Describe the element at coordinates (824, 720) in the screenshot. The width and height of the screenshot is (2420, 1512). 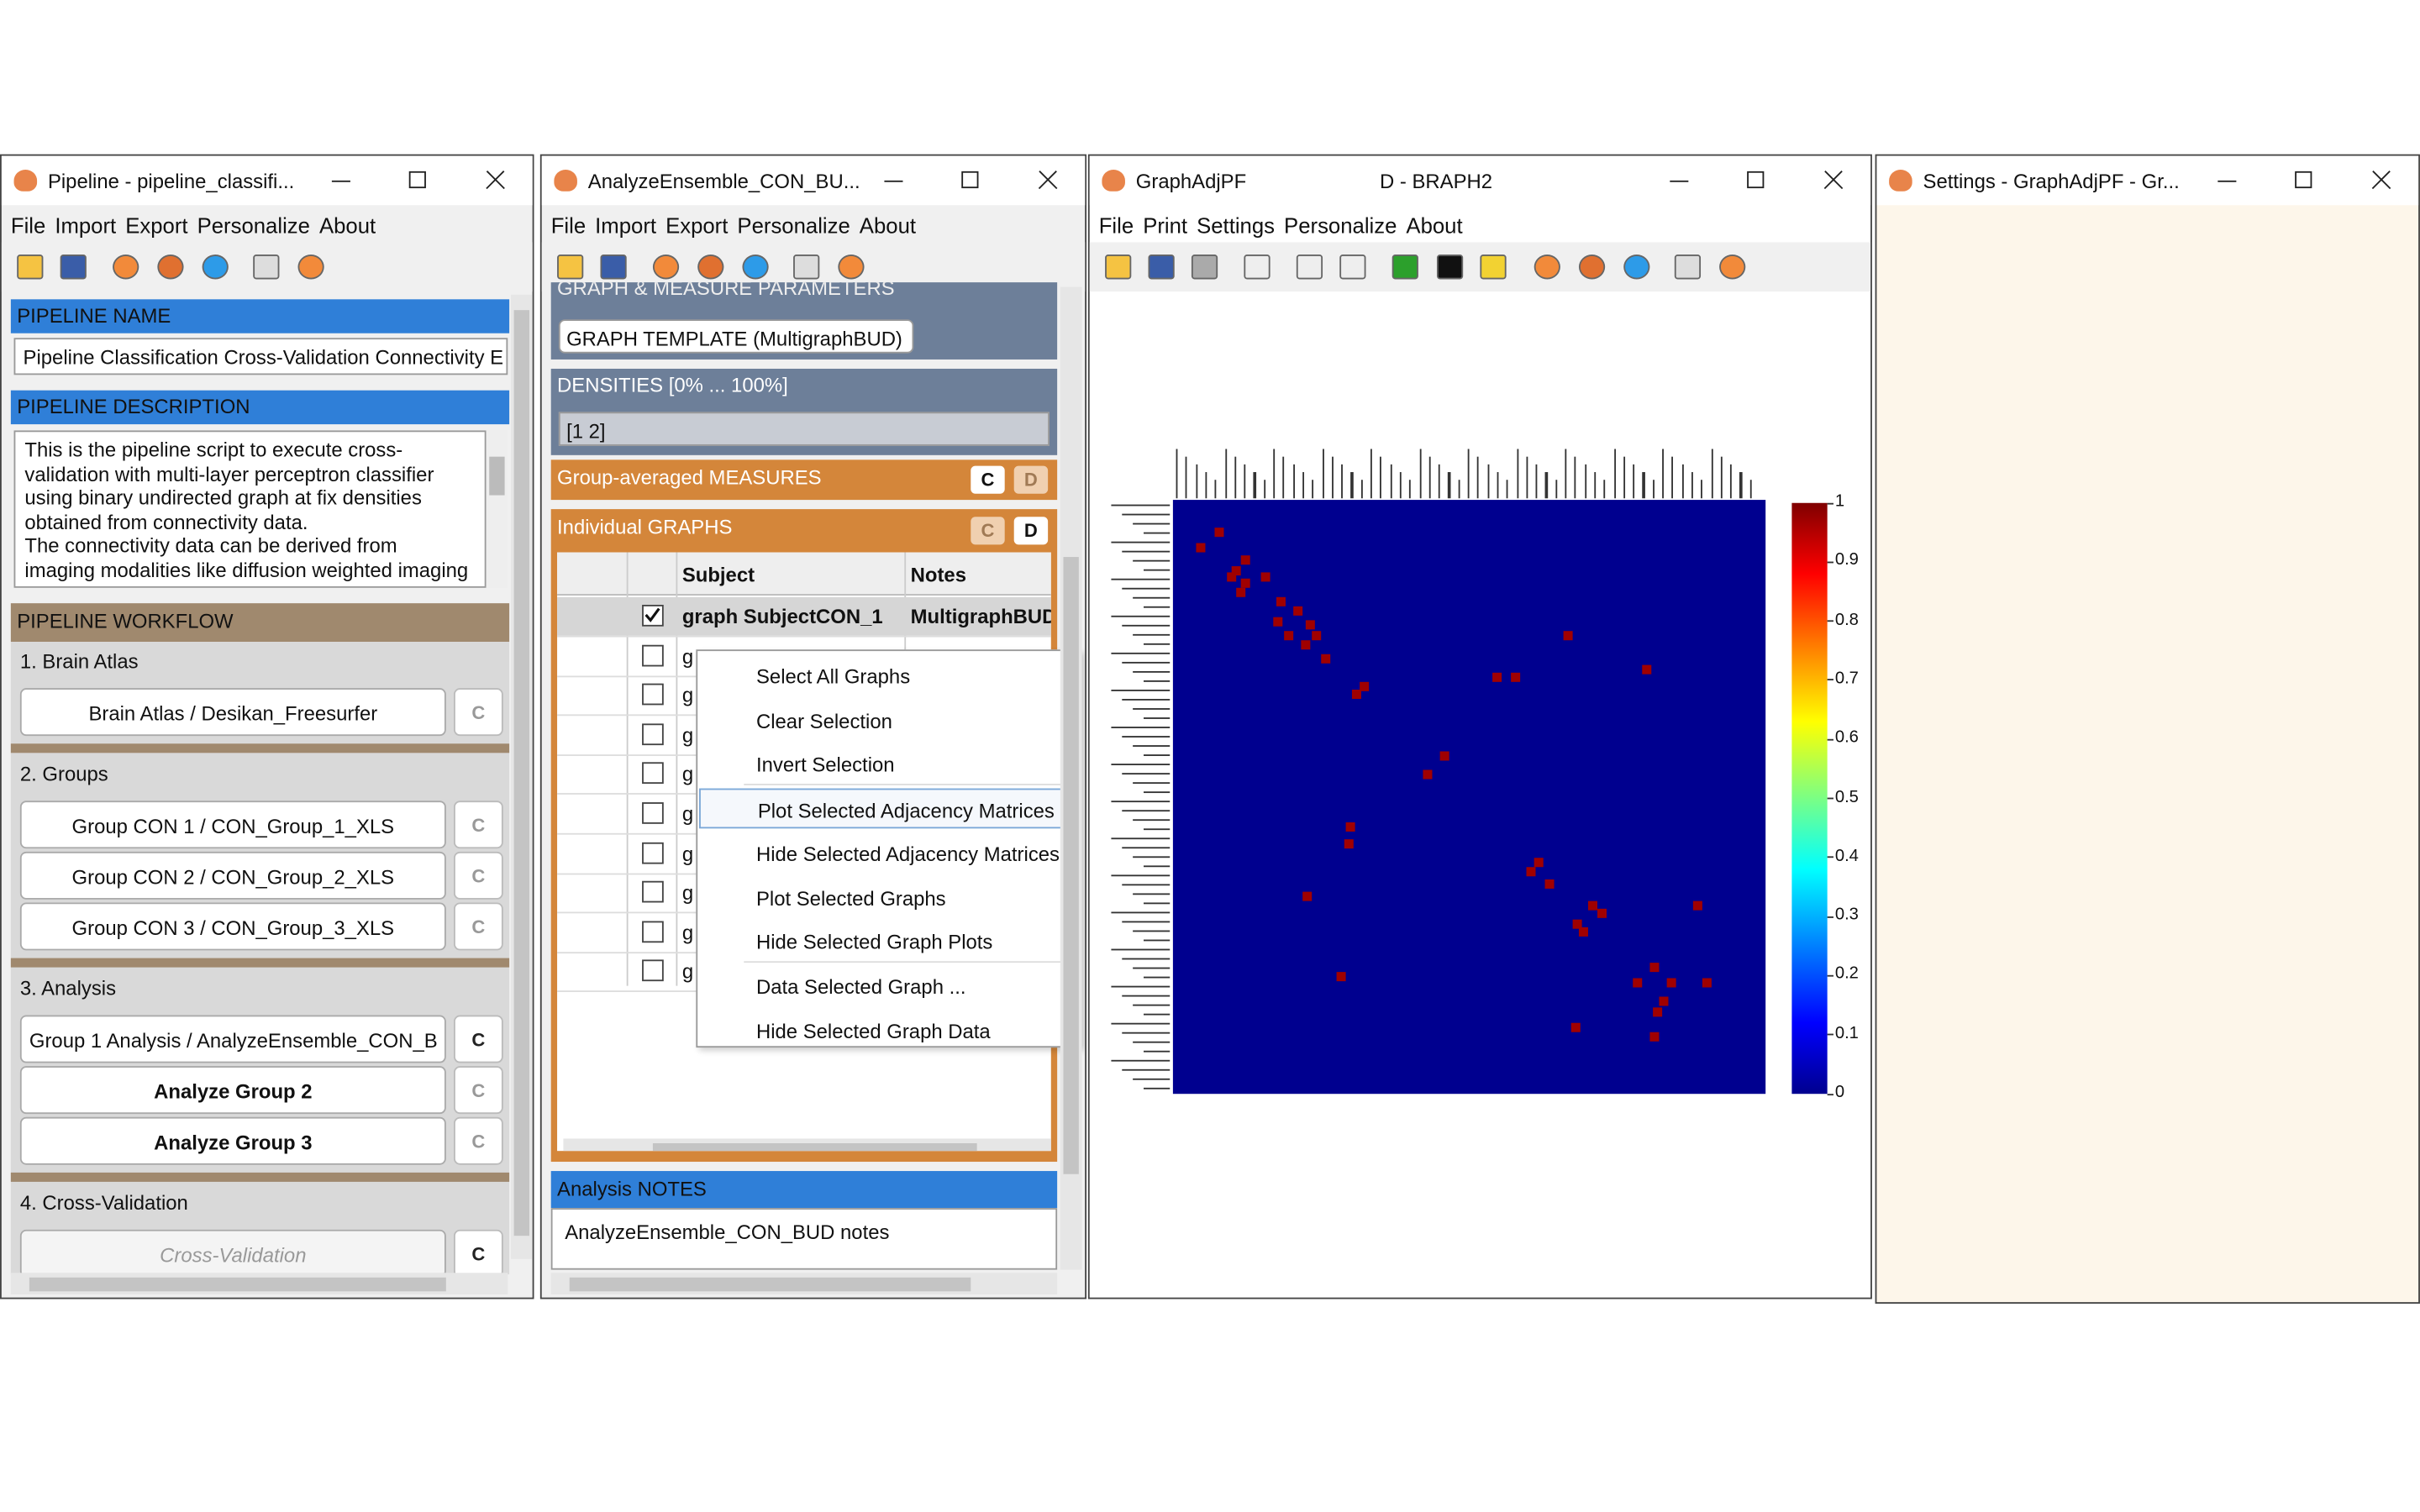
I see `context-menu-item: Clear Selection` at that location.